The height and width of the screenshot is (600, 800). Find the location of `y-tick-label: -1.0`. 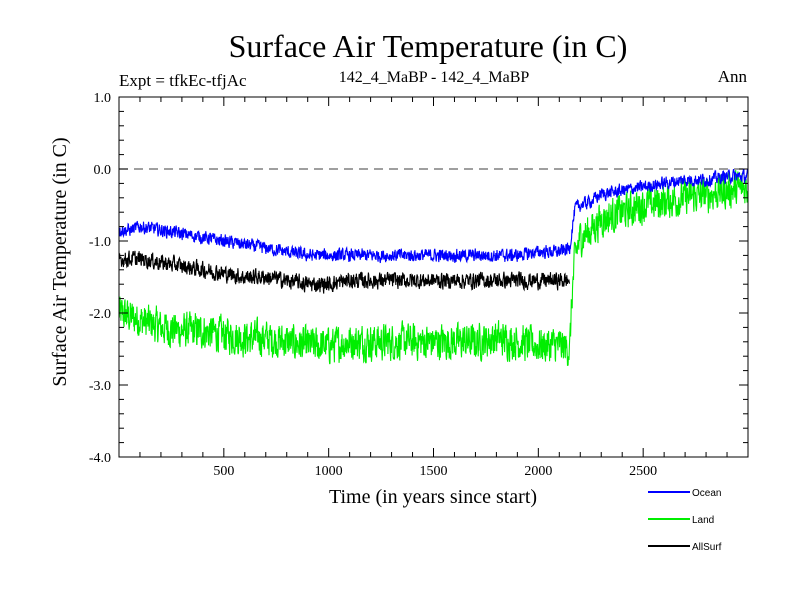

y-tick-label: -1.0 is located at coordinates (100, 242).